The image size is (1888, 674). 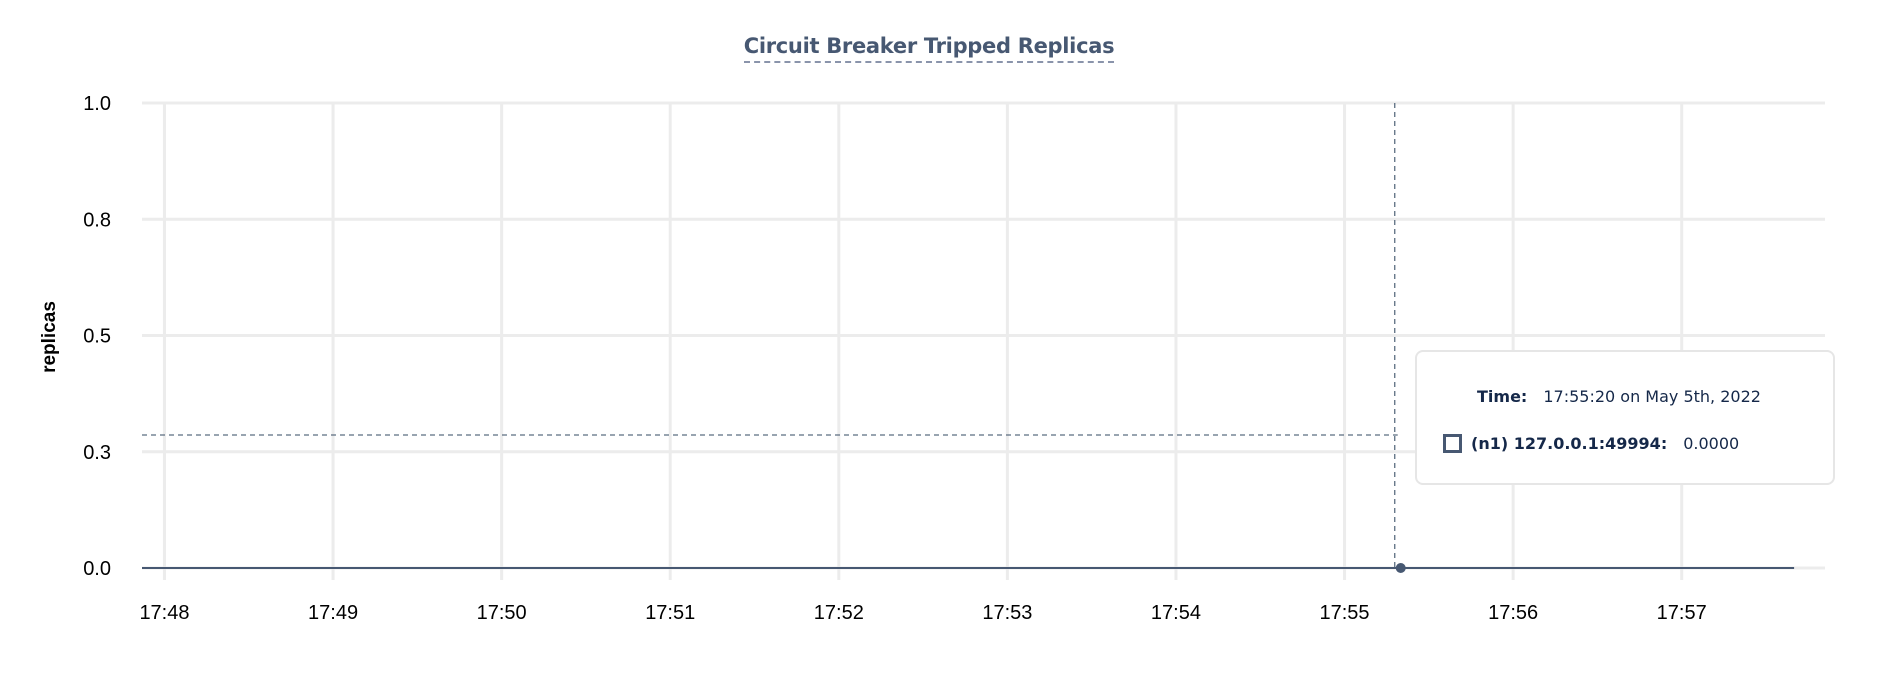 What do you see at coordinates (1682, 613) in the screenshot?
I see `x-tick-label: 17:57` at bounding box center [1682, 613].